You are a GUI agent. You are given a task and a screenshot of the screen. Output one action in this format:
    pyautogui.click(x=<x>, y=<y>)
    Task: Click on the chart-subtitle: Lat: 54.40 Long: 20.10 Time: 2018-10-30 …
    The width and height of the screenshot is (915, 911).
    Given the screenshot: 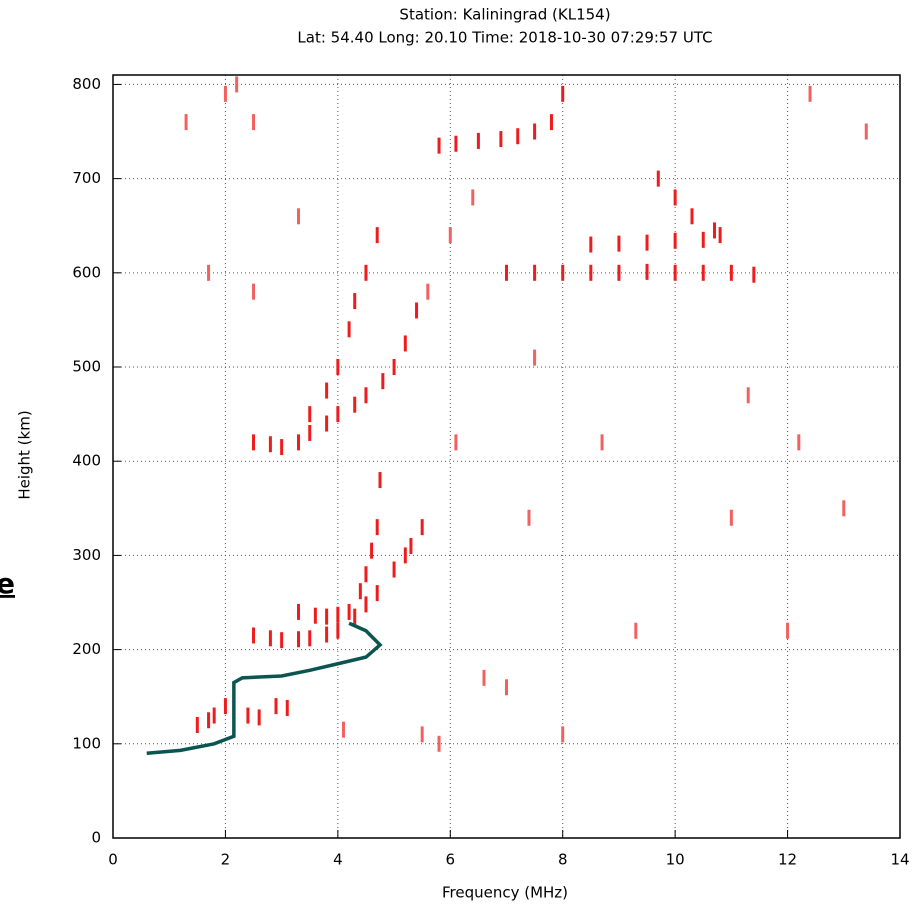 What is the action you would take?
    pyautogui.click(x=504, y=38)
    